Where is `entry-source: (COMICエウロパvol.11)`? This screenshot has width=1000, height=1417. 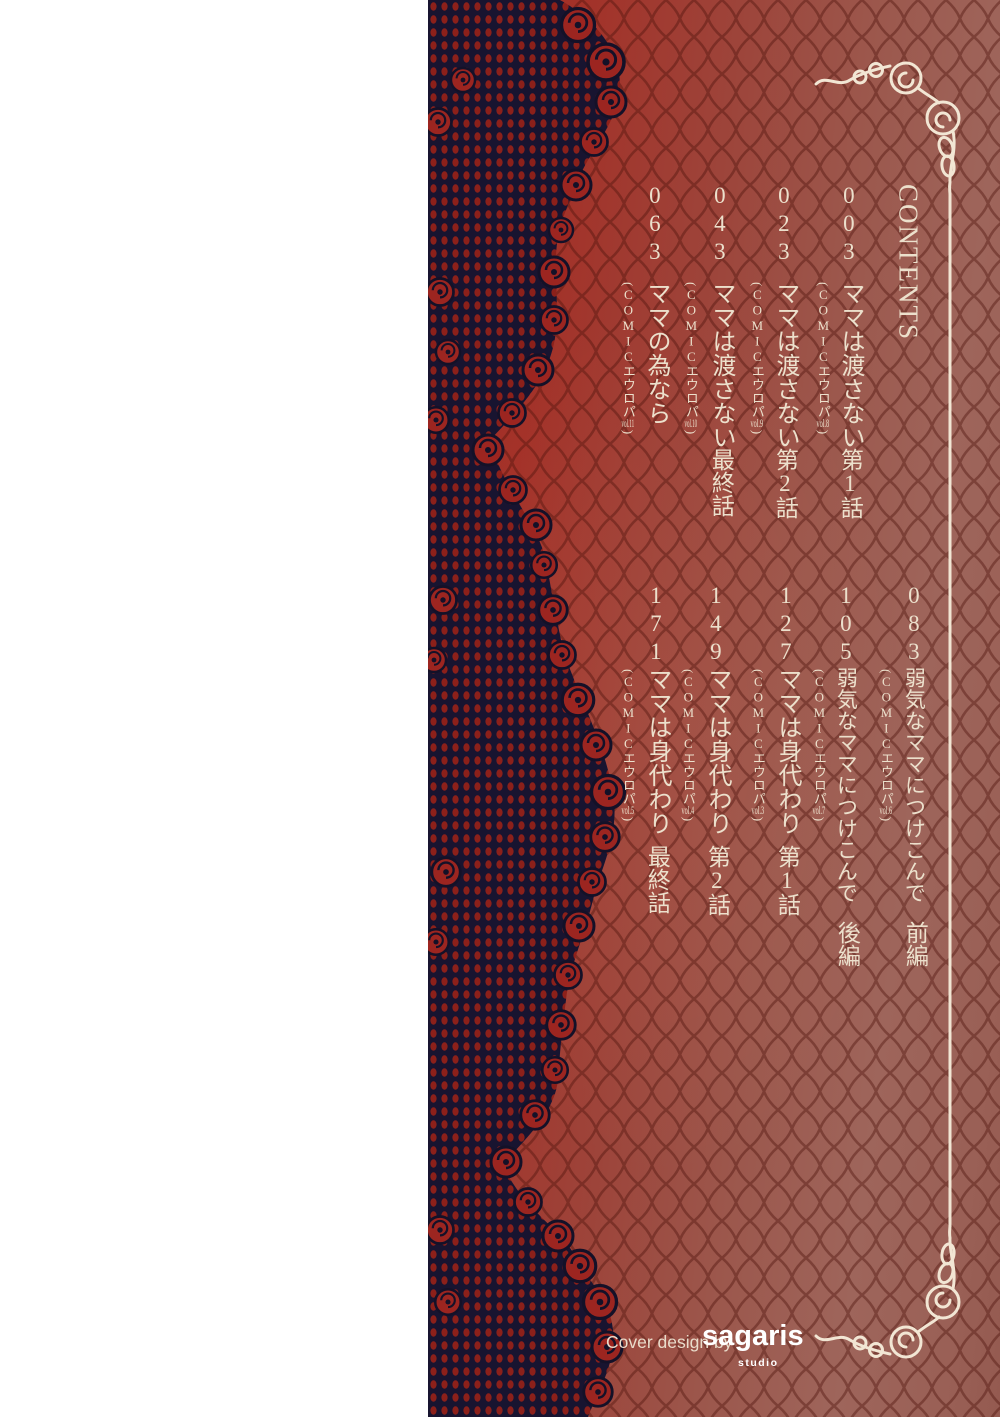
entry-source: (COMICエウロパvol.11) is located at coordinates (628, 358).